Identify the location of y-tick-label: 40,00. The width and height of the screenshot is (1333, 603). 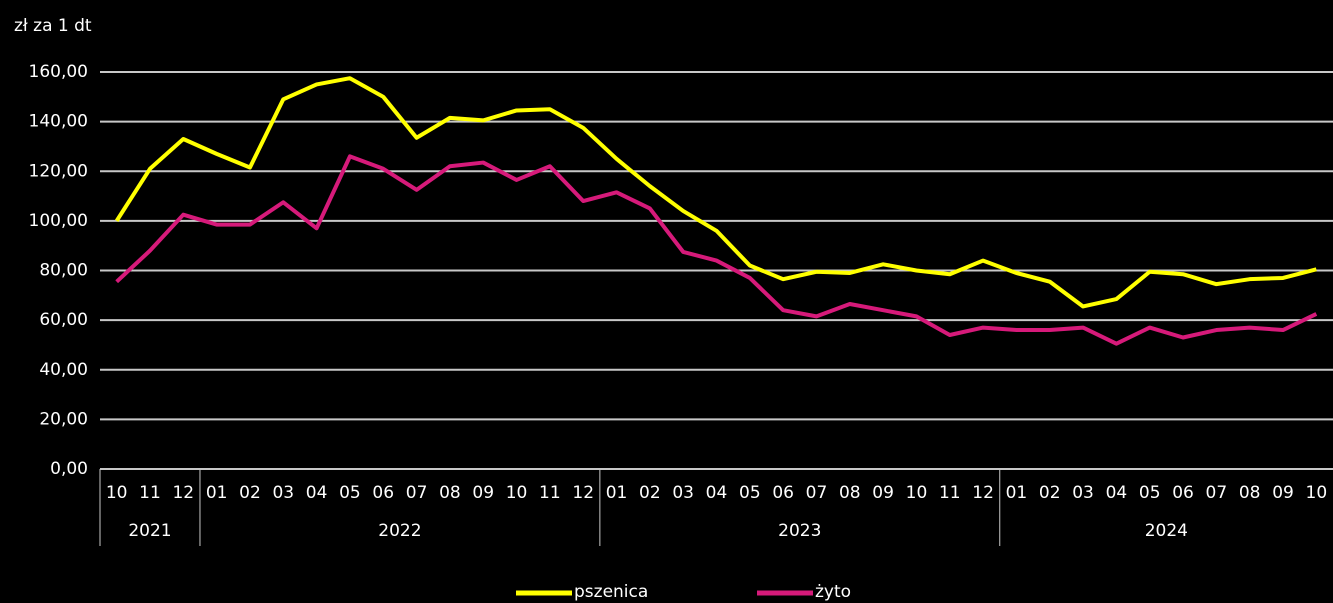
(63, 370).